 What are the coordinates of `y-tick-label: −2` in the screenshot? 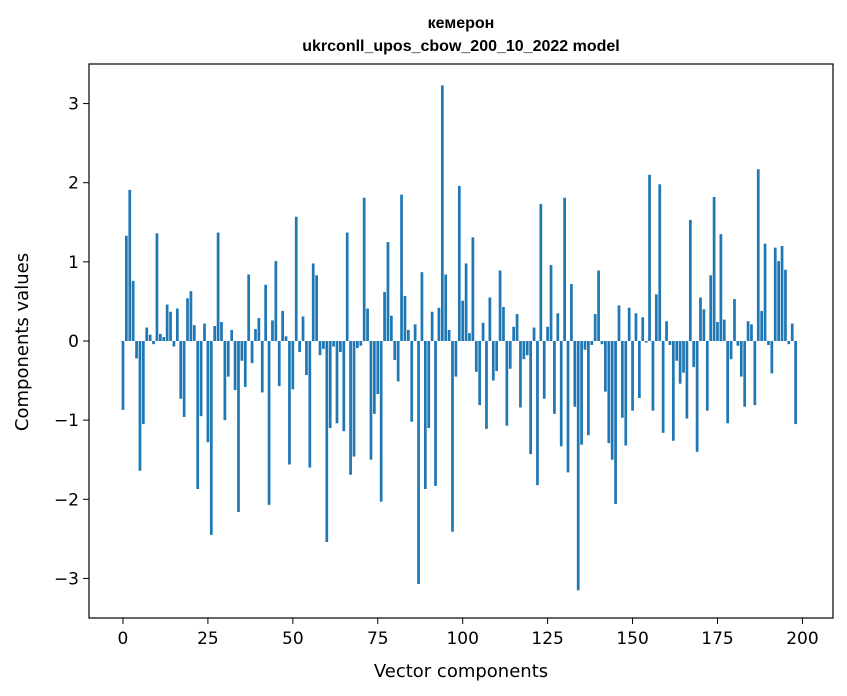 It's located at (66, 500).